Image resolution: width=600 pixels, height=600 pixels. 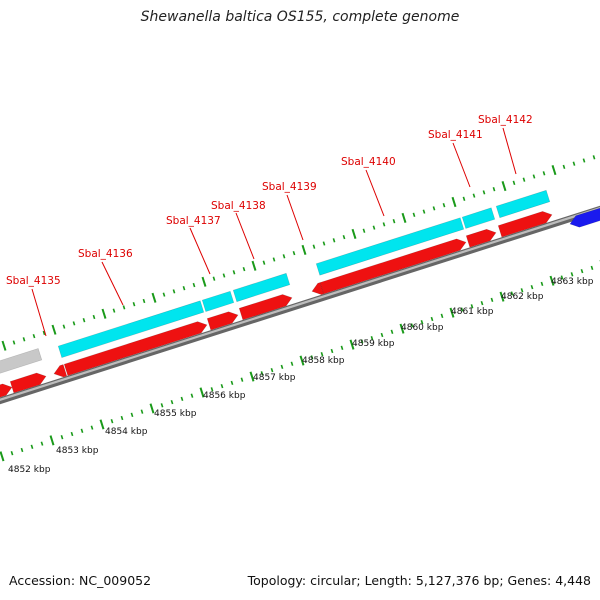 I want to click on kbp-label: 4858 kbp, so click(x=323, y=361).